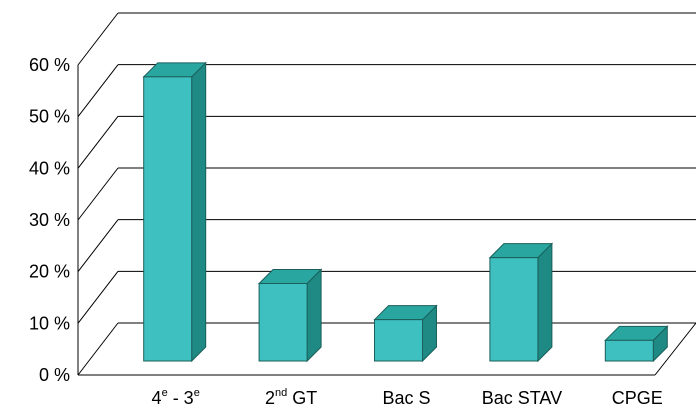 This screenshot has width=696, height=412. What do you see at coordinates (54, 375) in the screenshot?
I see `y-tick-label: 0 %` at bounding box center [54, 375].